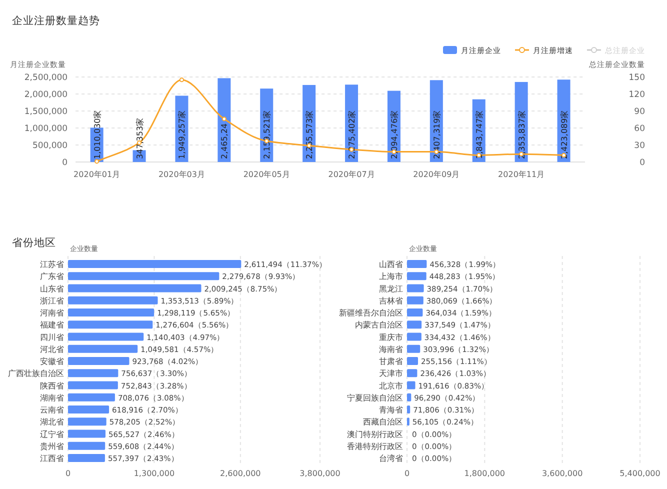 The height and width of the screenshot is (489, 667). What do you see at coordinates (52, 277) in the screenshot?
I see `y-tick-label: 广东省` at bounding box center [52, 277].